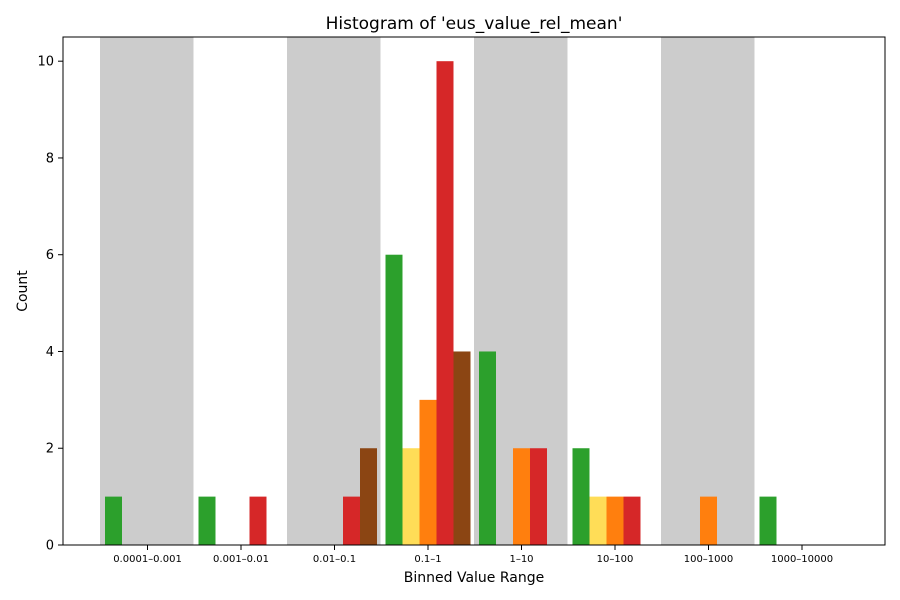 This screenshot has height=600, width=900. What do you see at coordinates (334, 559) in the screenshot?
I see `x-tick-label: 0.01–0.1` at bounding box center [334, 559].